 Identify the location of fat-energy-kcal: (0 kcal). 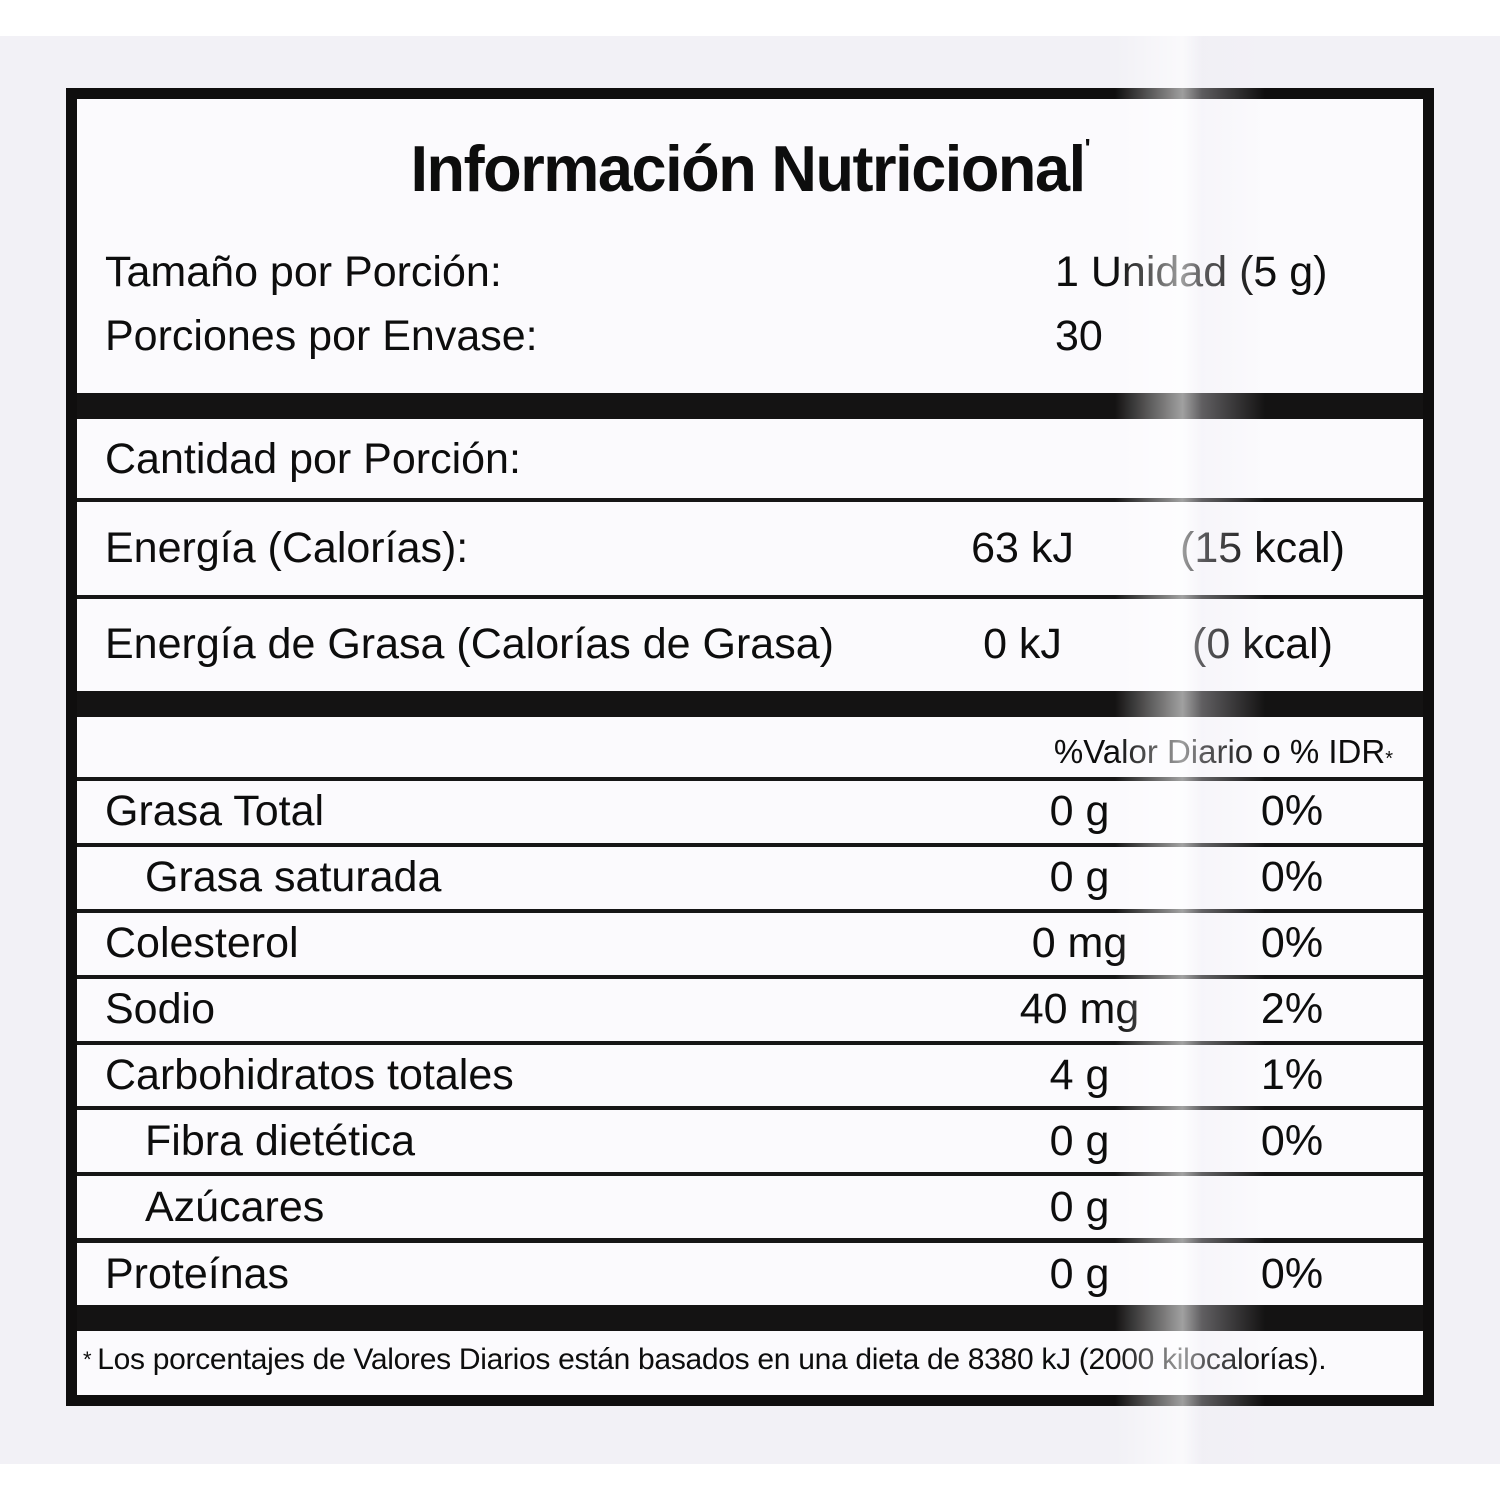
(1262, 644).